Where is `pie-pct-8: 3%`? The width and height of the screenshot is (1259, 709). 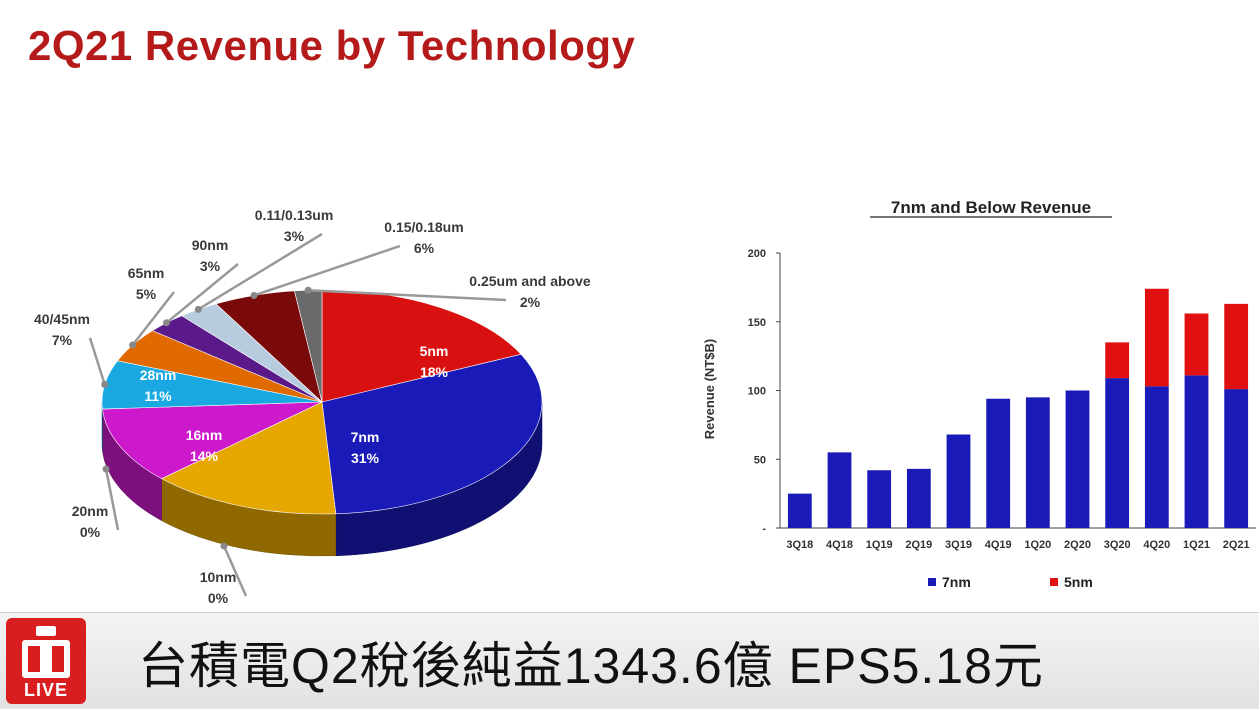
pie-pct-8: 3% is located at coordinates (210, 266).